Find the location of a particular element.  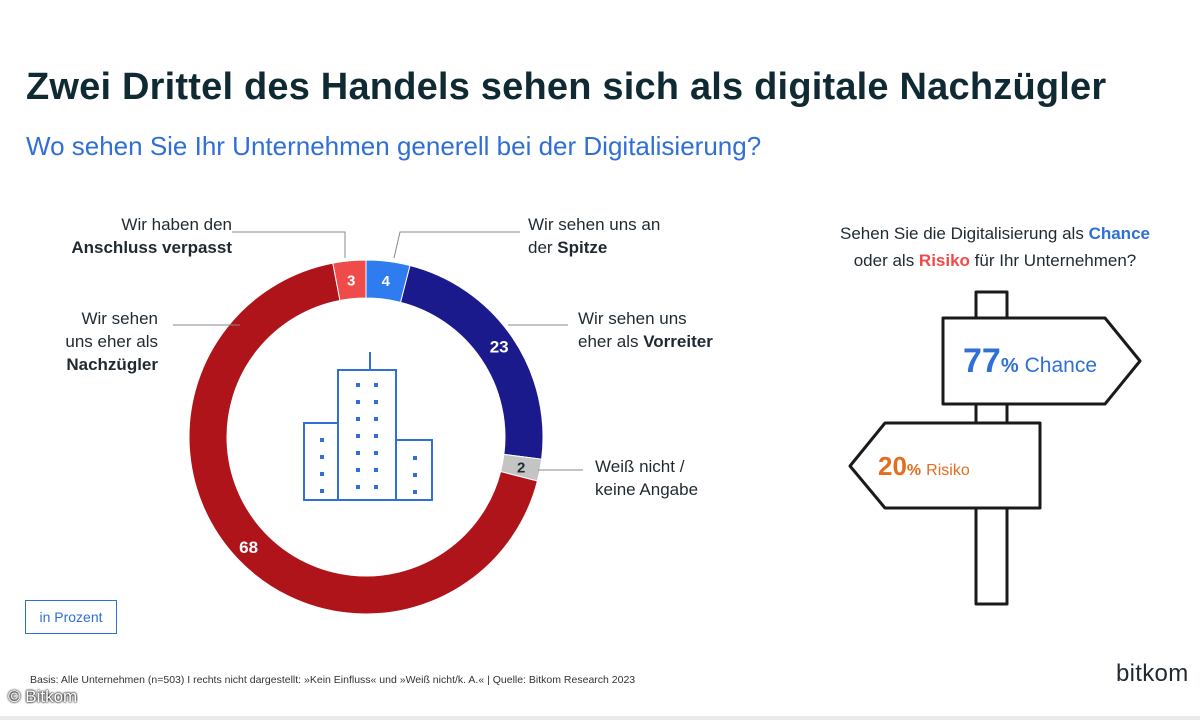

building-windows is located at coordinates (368, 438).